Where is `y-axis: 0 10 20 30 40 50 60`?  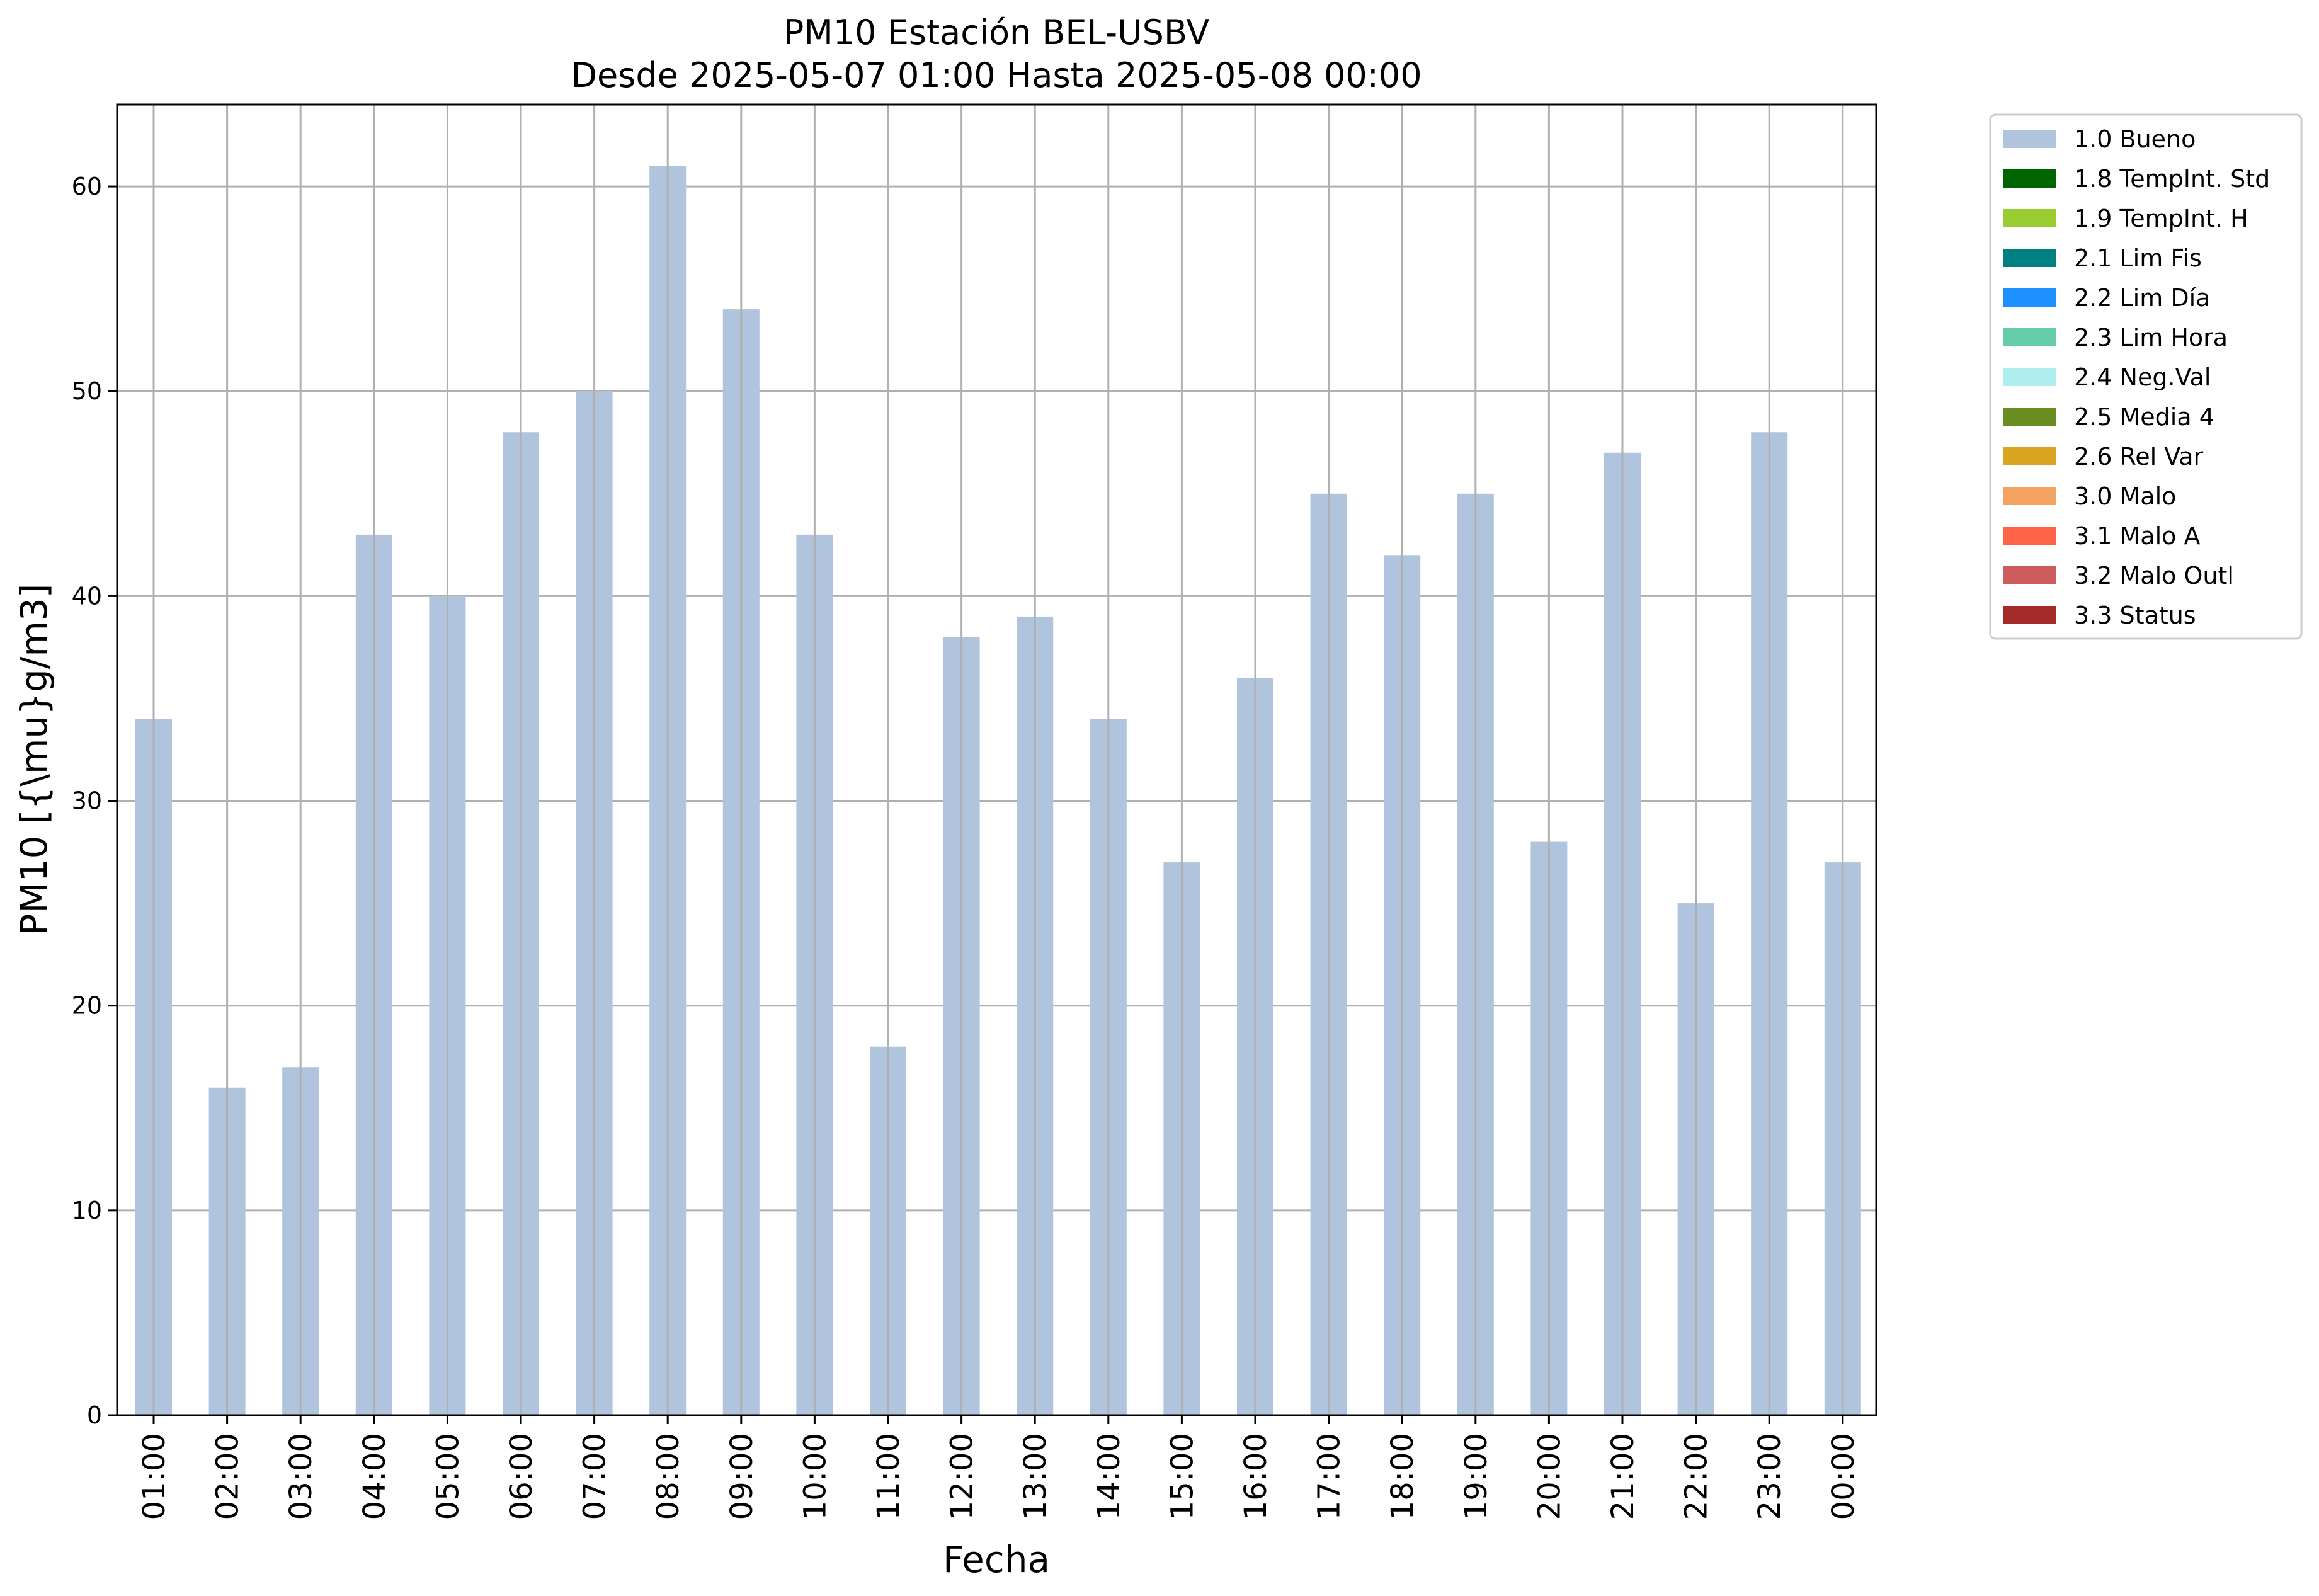
y-axis: 0 10 20 30 40 50 60 is located at coordinates (94, 801).